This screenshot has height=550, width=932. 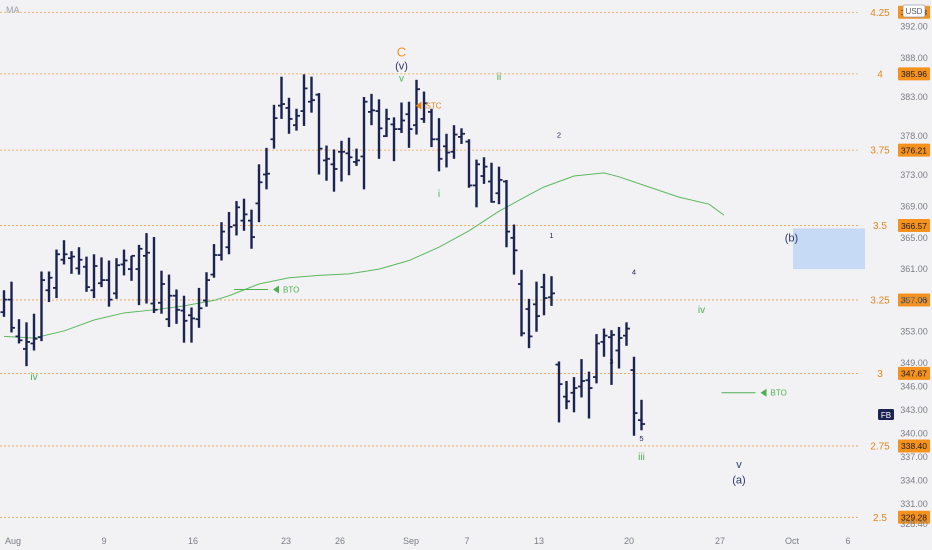 What do you see at coordinates (33, 377) in the screenshot?
I see `wave-label-0: iv` at bounding box center [33, 377].